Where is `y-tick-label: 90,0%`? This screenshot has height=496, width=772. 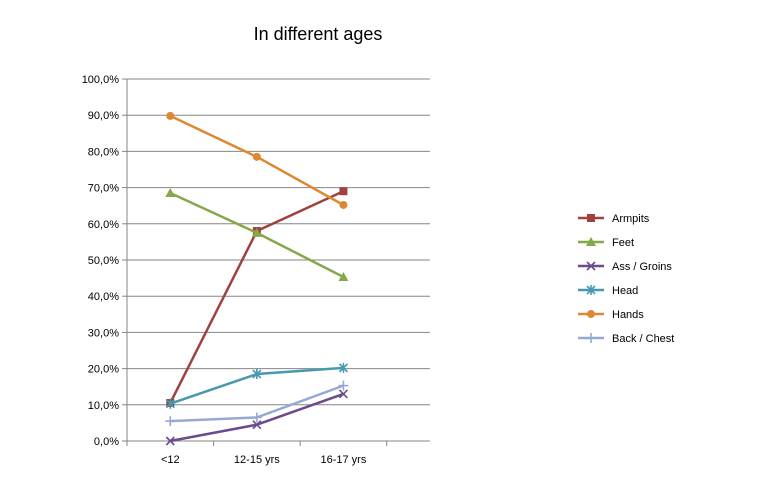 y-tick-label: 90,0% is located at coordinates (103, 116).